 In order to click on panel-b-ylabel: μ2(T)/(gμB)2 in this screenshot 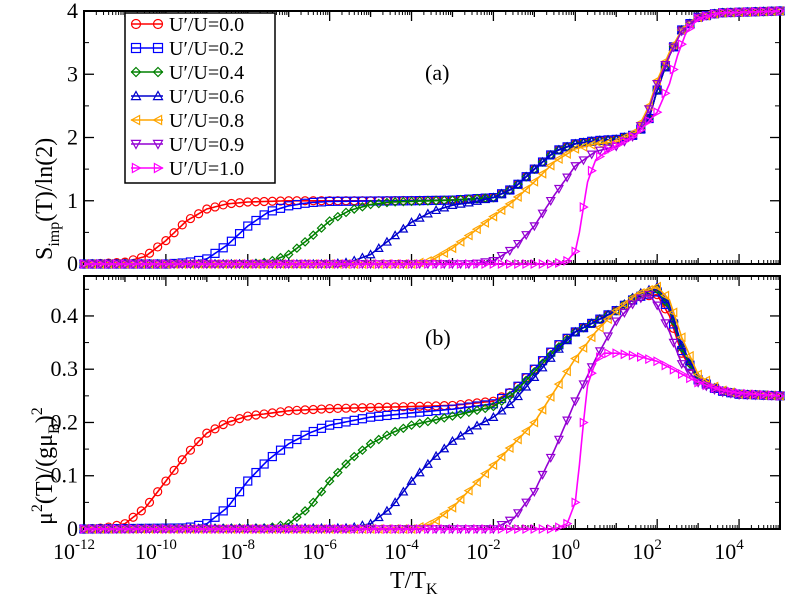, I will do `click(46, 466)`.